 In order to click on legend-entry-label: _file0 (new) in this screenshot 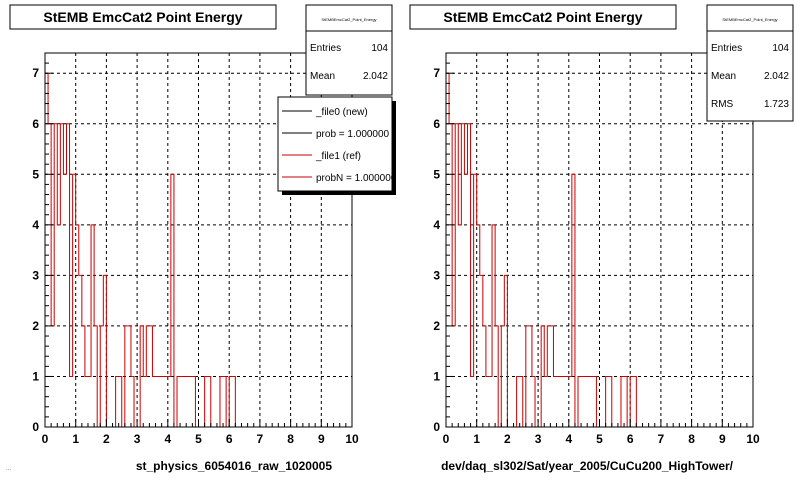, I will do `click(341, 112)`.